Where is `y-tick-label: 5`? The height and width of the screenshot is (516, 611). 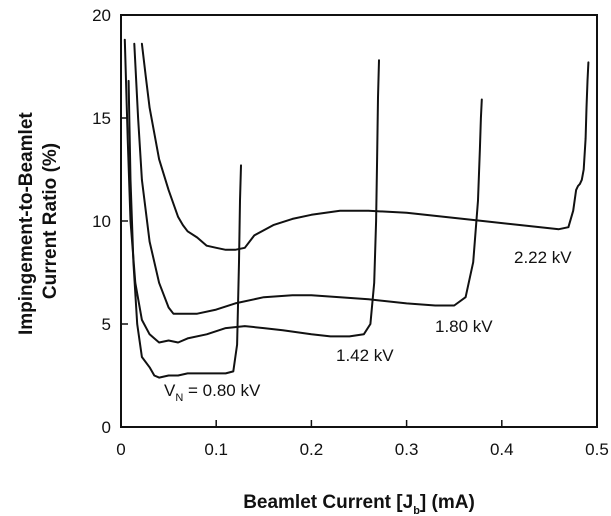 y-tick-label: 5 is located at coordinates (106, 324).